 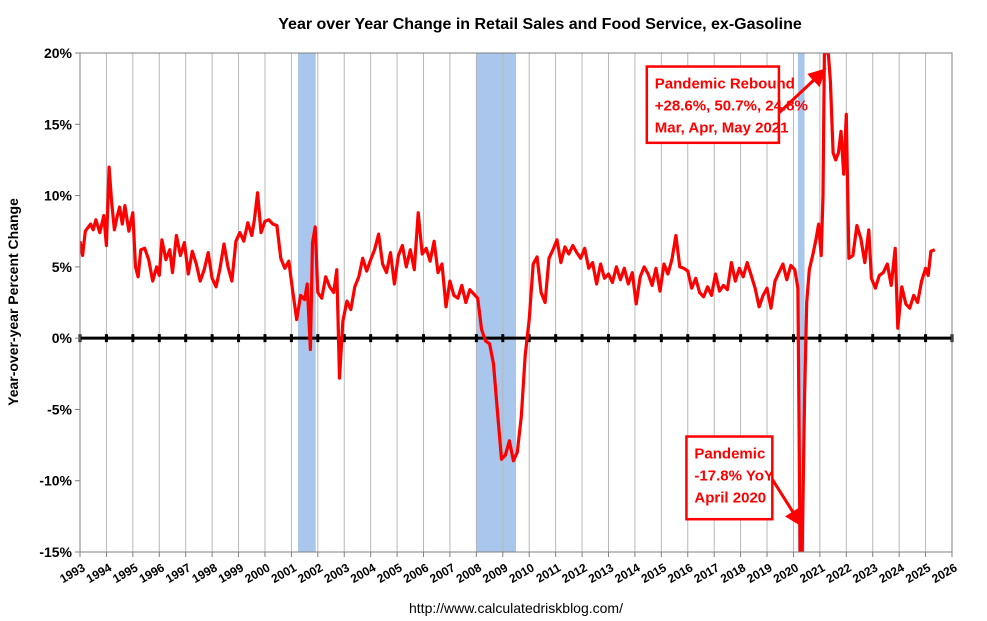 I want to click on annotation-text-line: Mar, Apr, May 2021, so click(x=722, y=128).